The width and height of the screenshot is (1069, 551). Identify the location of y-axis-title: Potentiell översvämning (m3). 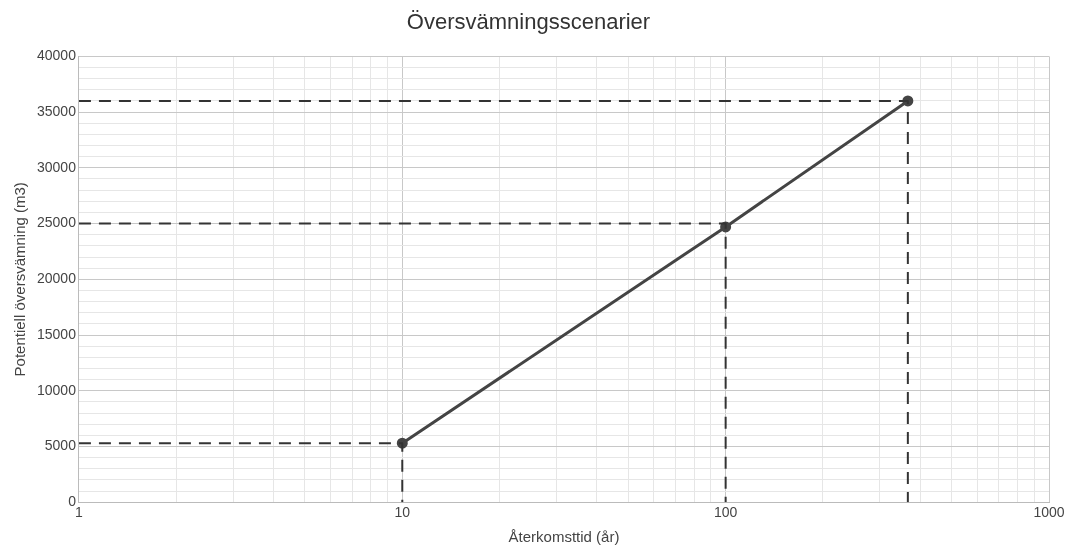
(20, 279).